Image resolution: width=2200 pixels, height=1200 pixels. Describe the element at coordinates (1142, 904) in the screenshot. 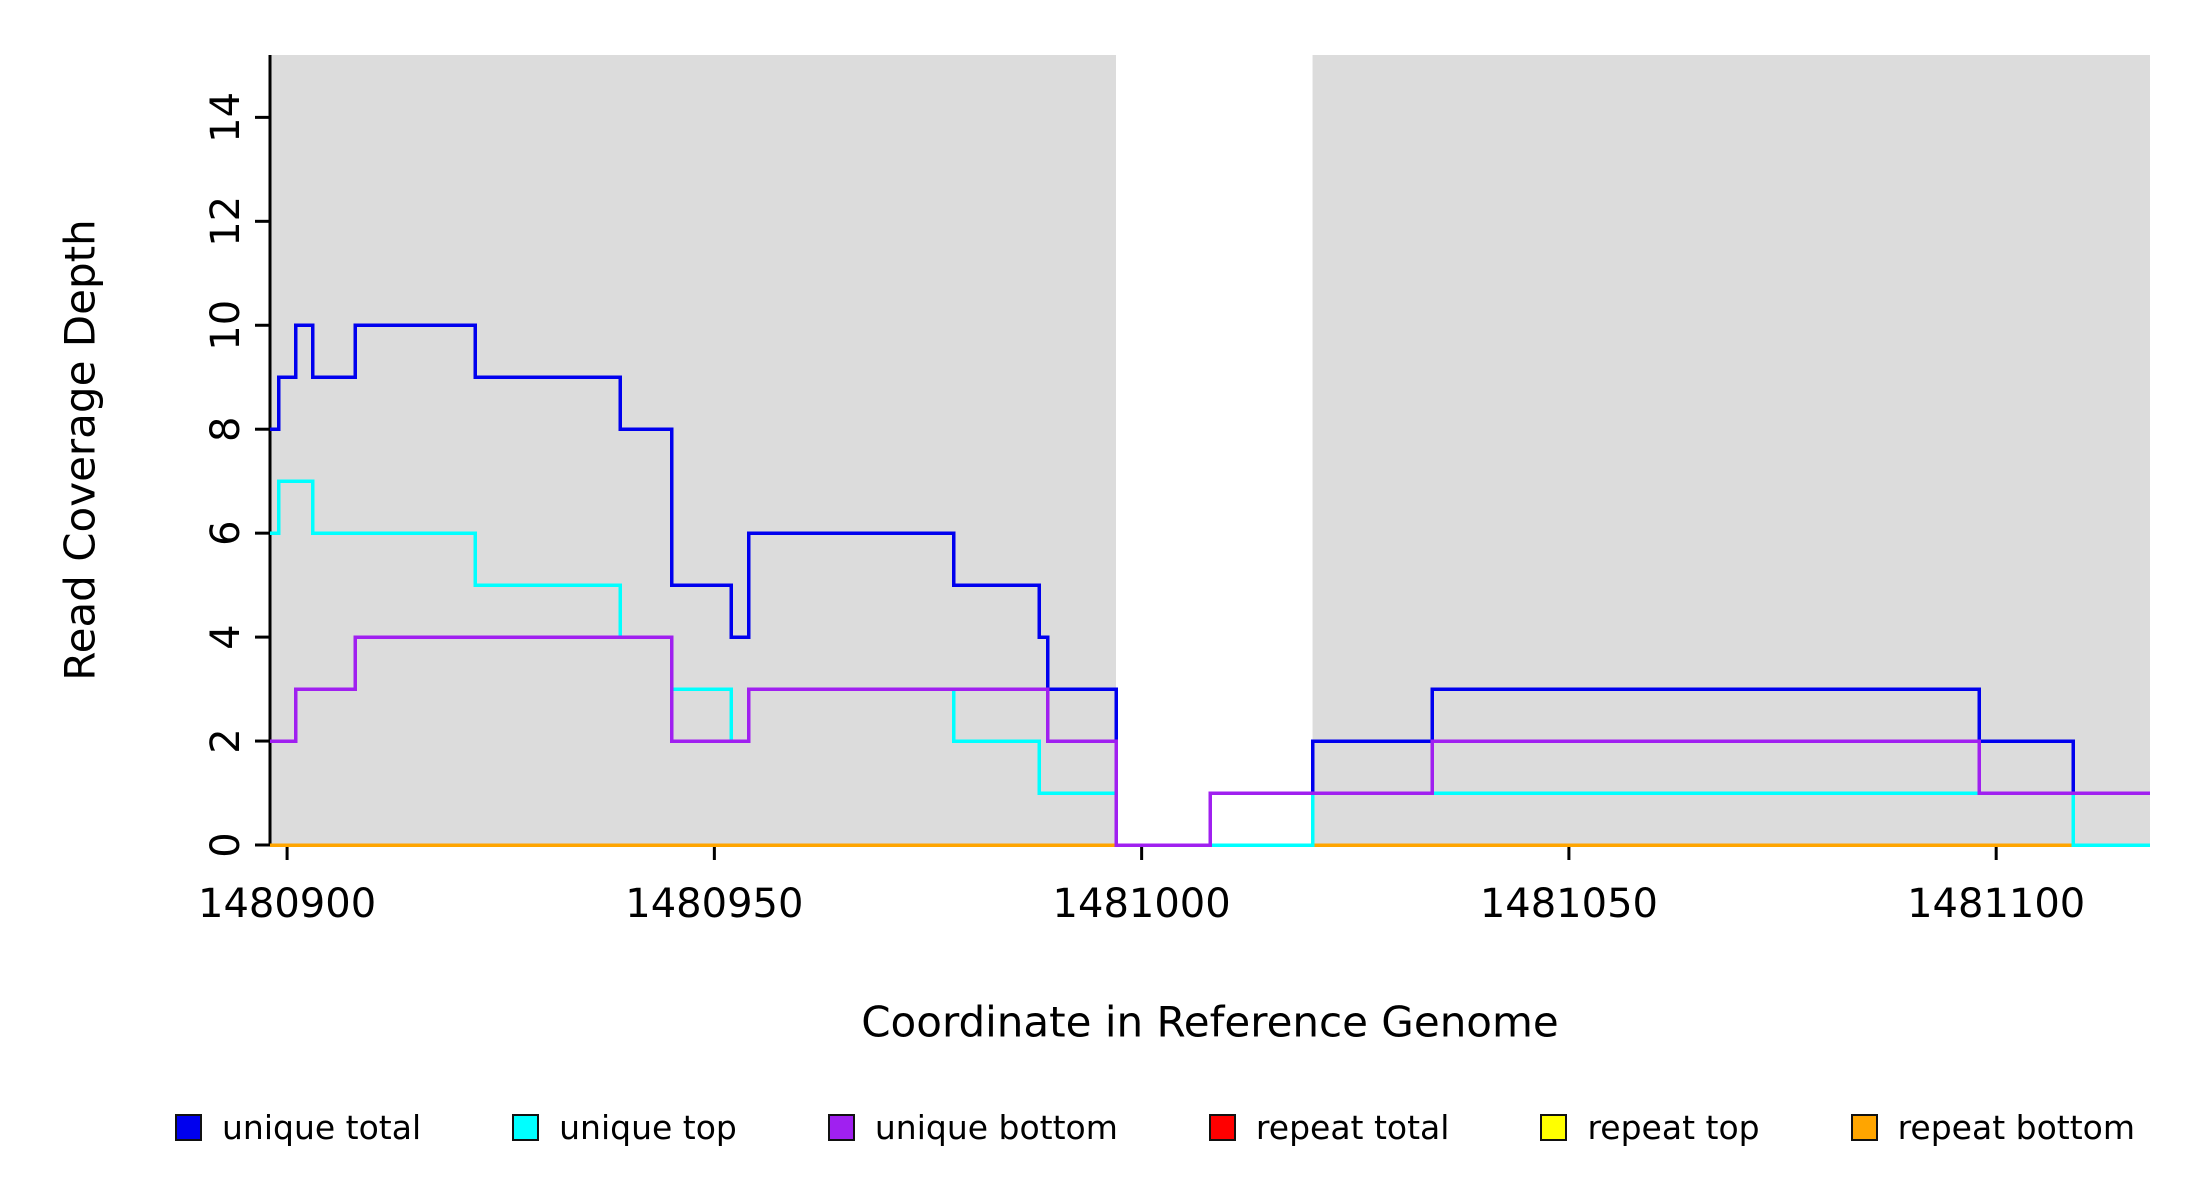

I see `svg-text: 1481000` at that location.